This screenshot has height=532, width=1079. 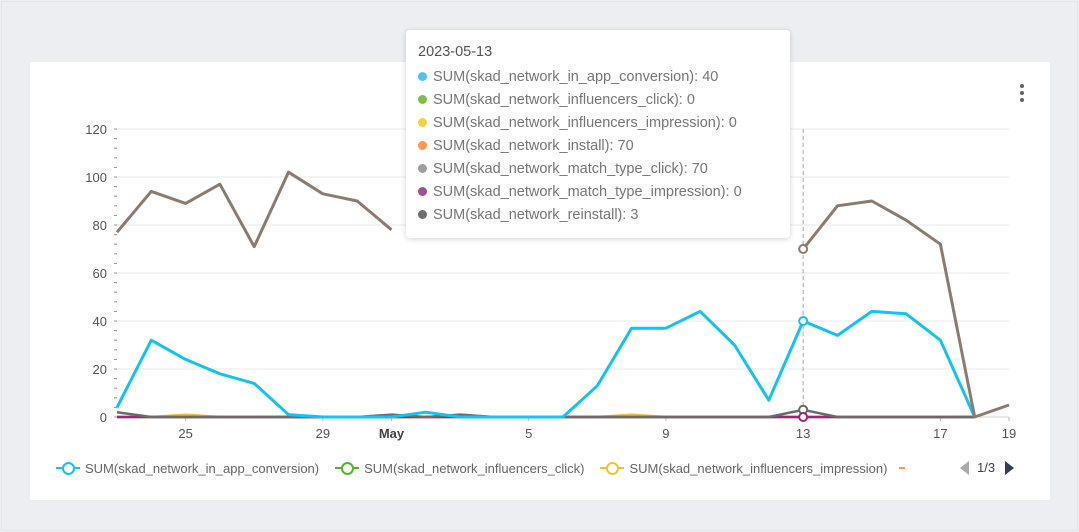 What do you see at coordinates (100, 369) in the screenshot?
I see `y-tick-label: 20` at bounding box center [100, 369].